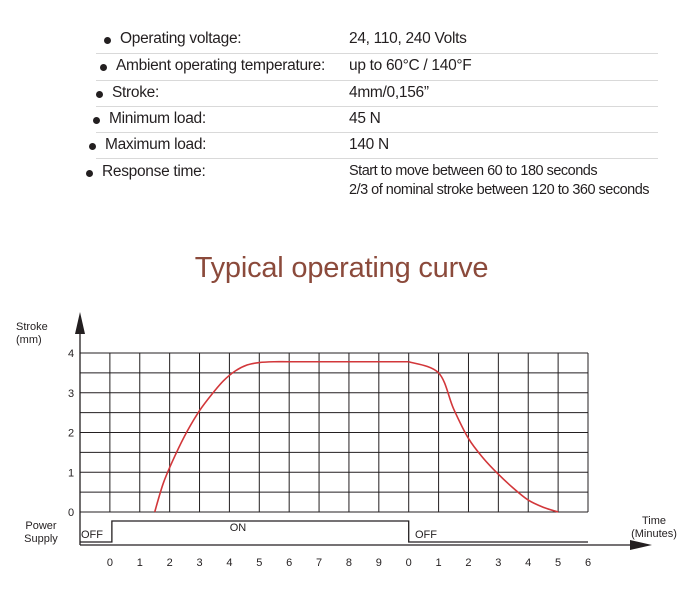 Image resolution: width=683 pixels, height=595 pixels. Describe the element at coordinates (410, 65) in the screenshot. I see `spec-value: up to 60°C / 140°F` at that location.